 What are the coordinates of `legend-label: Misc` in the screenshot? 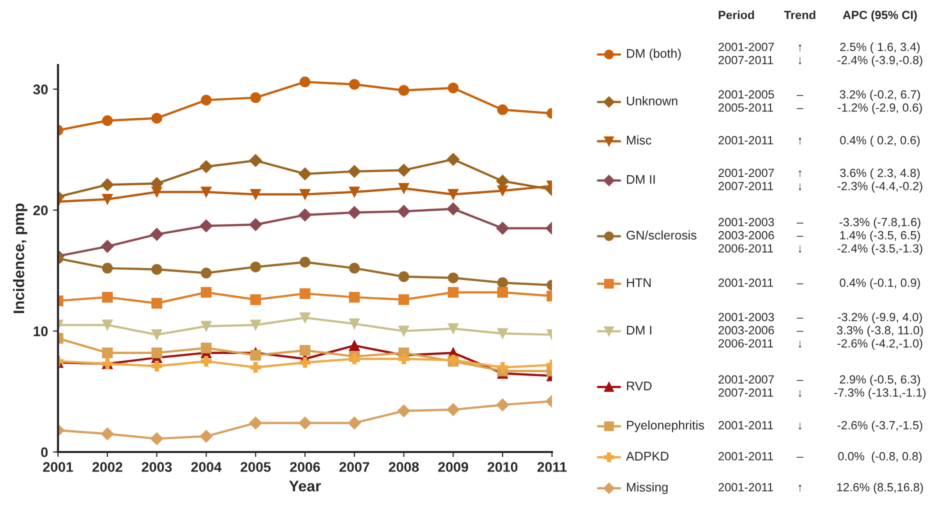 It's located at (639, 140).